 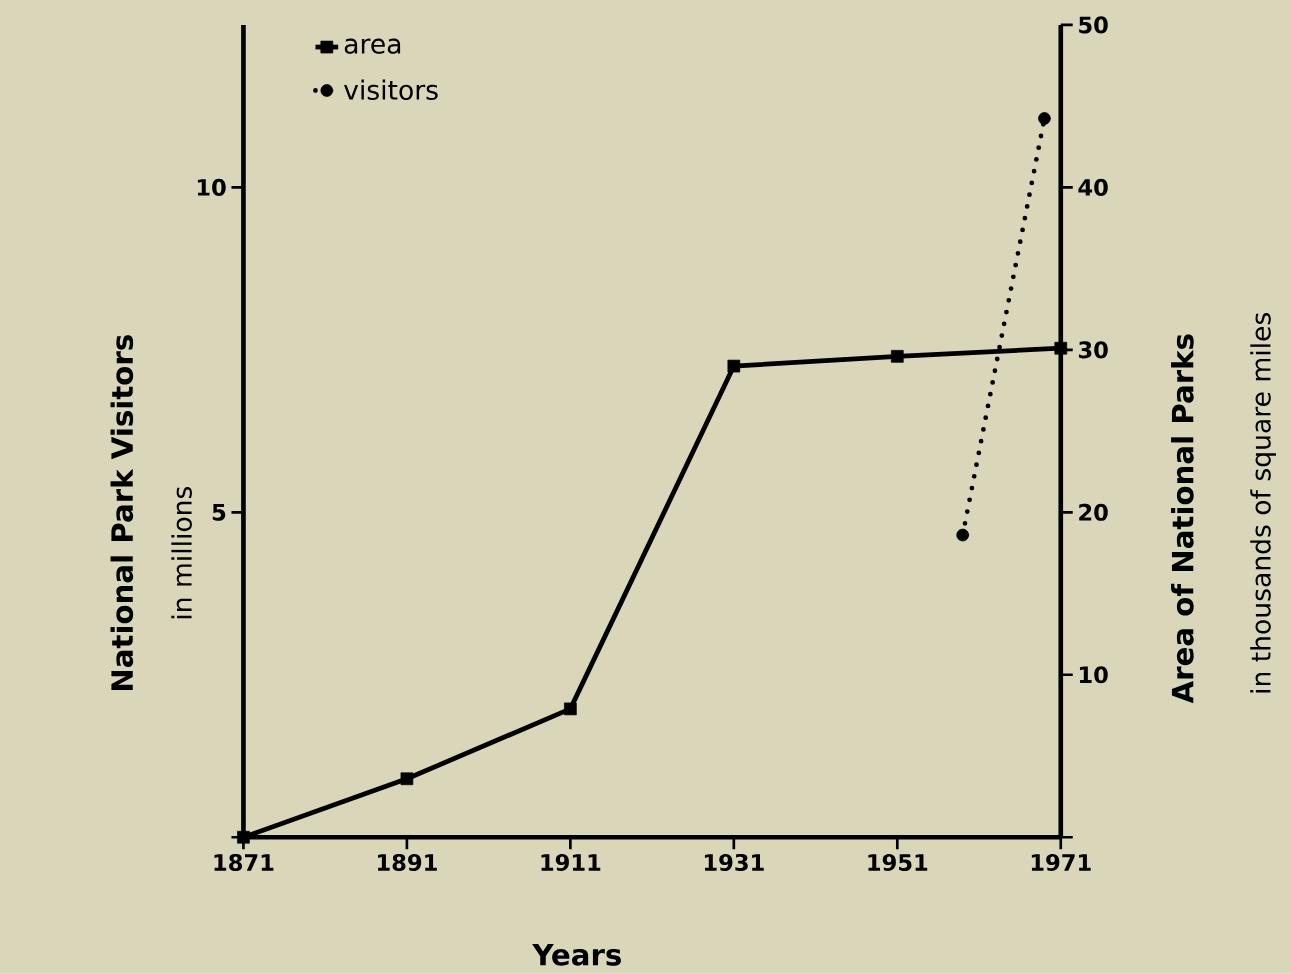 What do you see at coordinates (1093, 25) in the screenshot?
I see `y2-tick-label: 50` at bounding box center [1093, 25].